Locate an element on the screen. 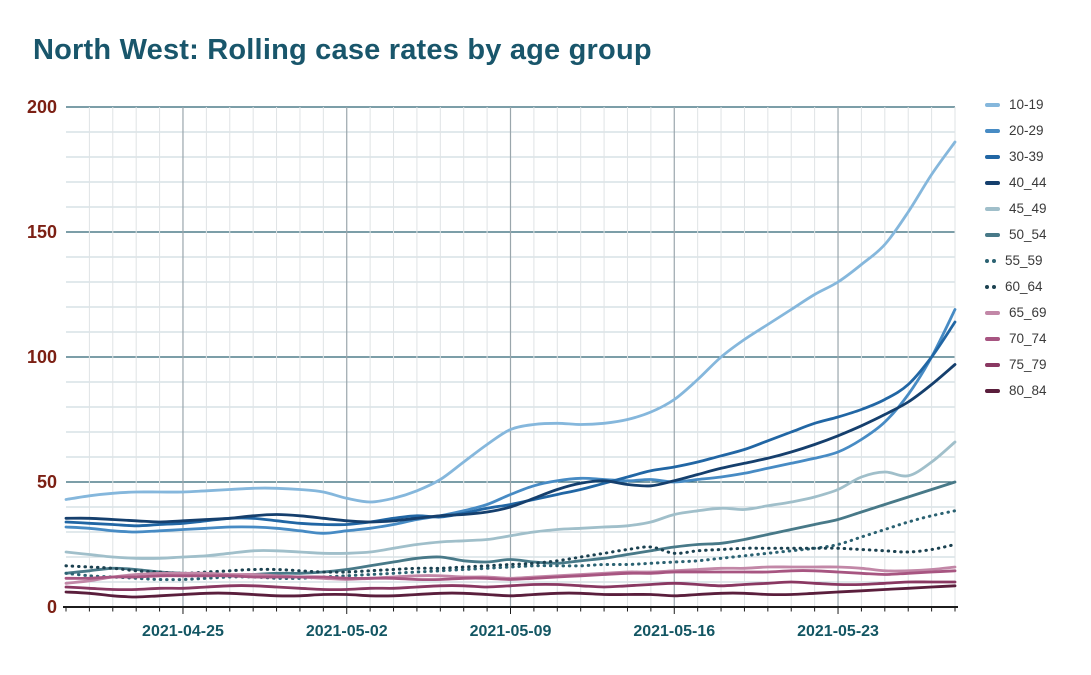  y-axis-label: 0 is located at coordinates (52, 607).